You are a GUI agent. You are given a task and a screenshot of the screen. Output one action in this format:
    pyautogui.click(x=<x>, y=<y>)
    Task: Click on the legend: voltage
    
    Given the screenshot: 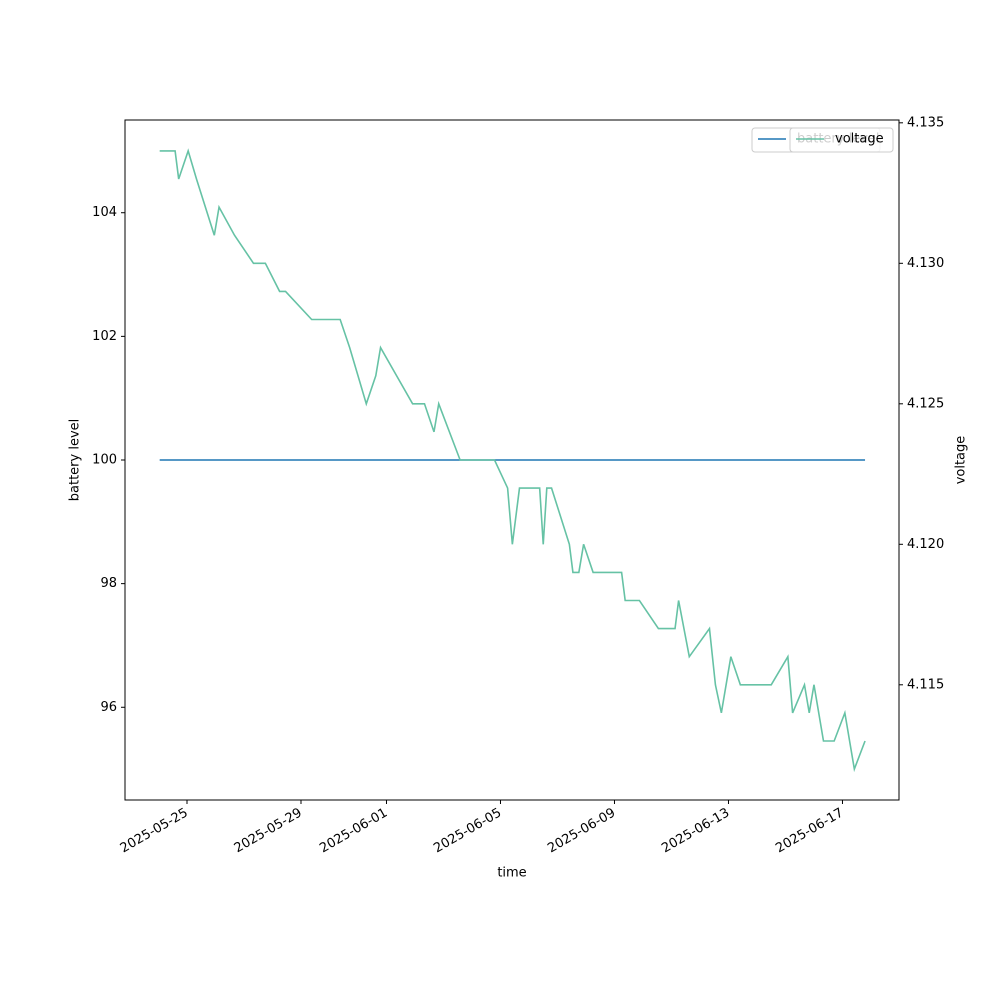 What is the action you would take?
    pyautogui.click(x=841, y=140)
    